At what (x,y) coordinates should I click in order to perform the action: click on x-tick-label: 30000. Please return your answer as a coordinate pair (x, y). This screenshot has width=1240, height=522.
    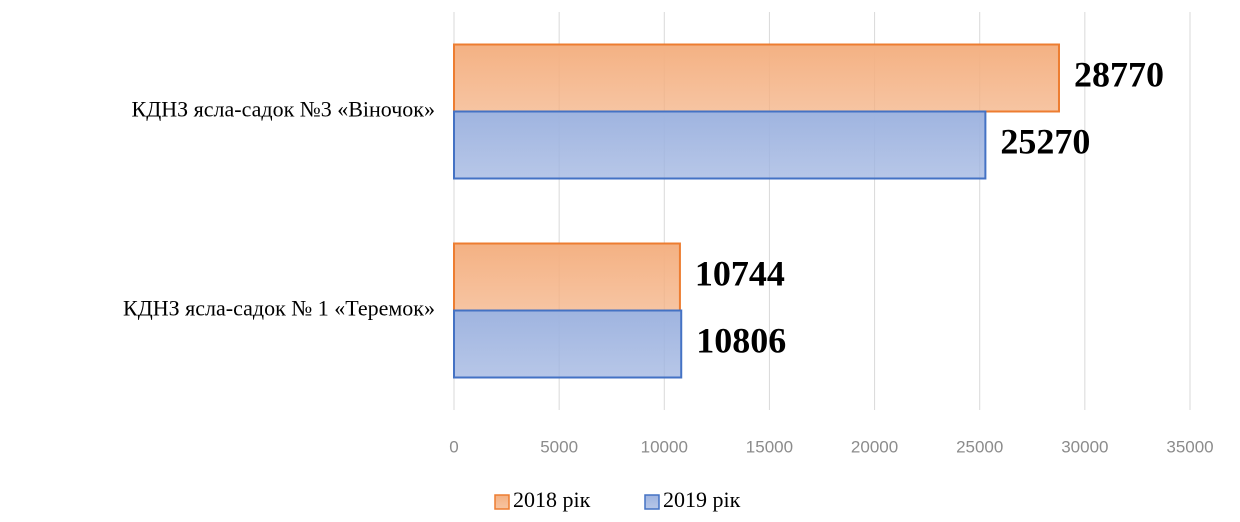
    Looking at the image, I should click on (1084, 446).